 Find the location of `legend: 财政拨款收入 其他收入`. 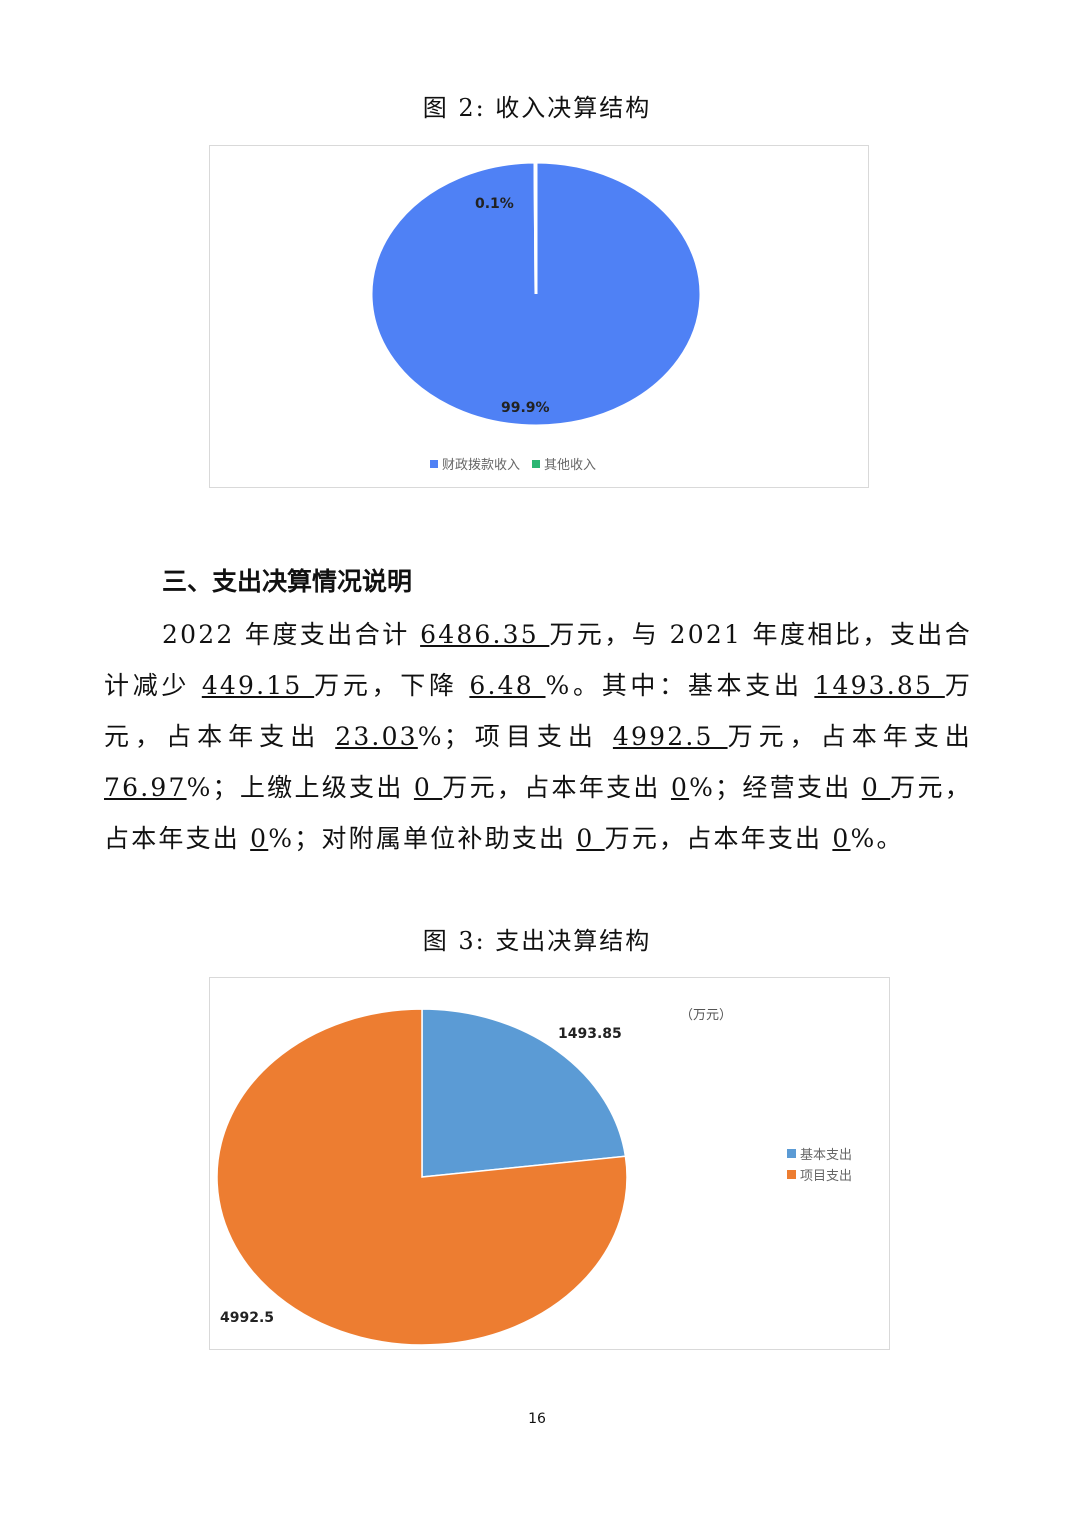

legend: 财政拨款收入 其他收入 is located at coordinates (513, 463).